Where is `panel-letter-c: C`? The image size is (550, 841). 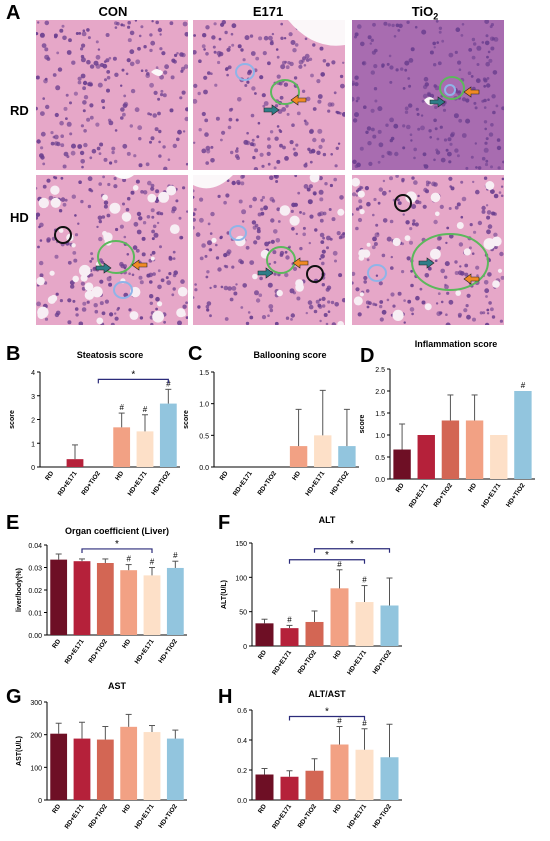 panel-letter-c: C is located at coordinates (195, 354).